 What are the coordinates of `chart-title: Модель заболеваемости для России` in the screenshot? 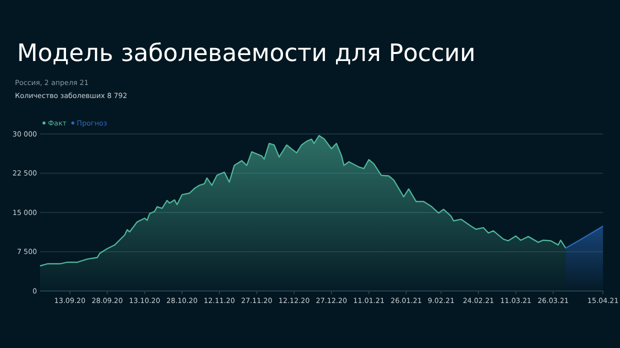 It's located at (246, 53).